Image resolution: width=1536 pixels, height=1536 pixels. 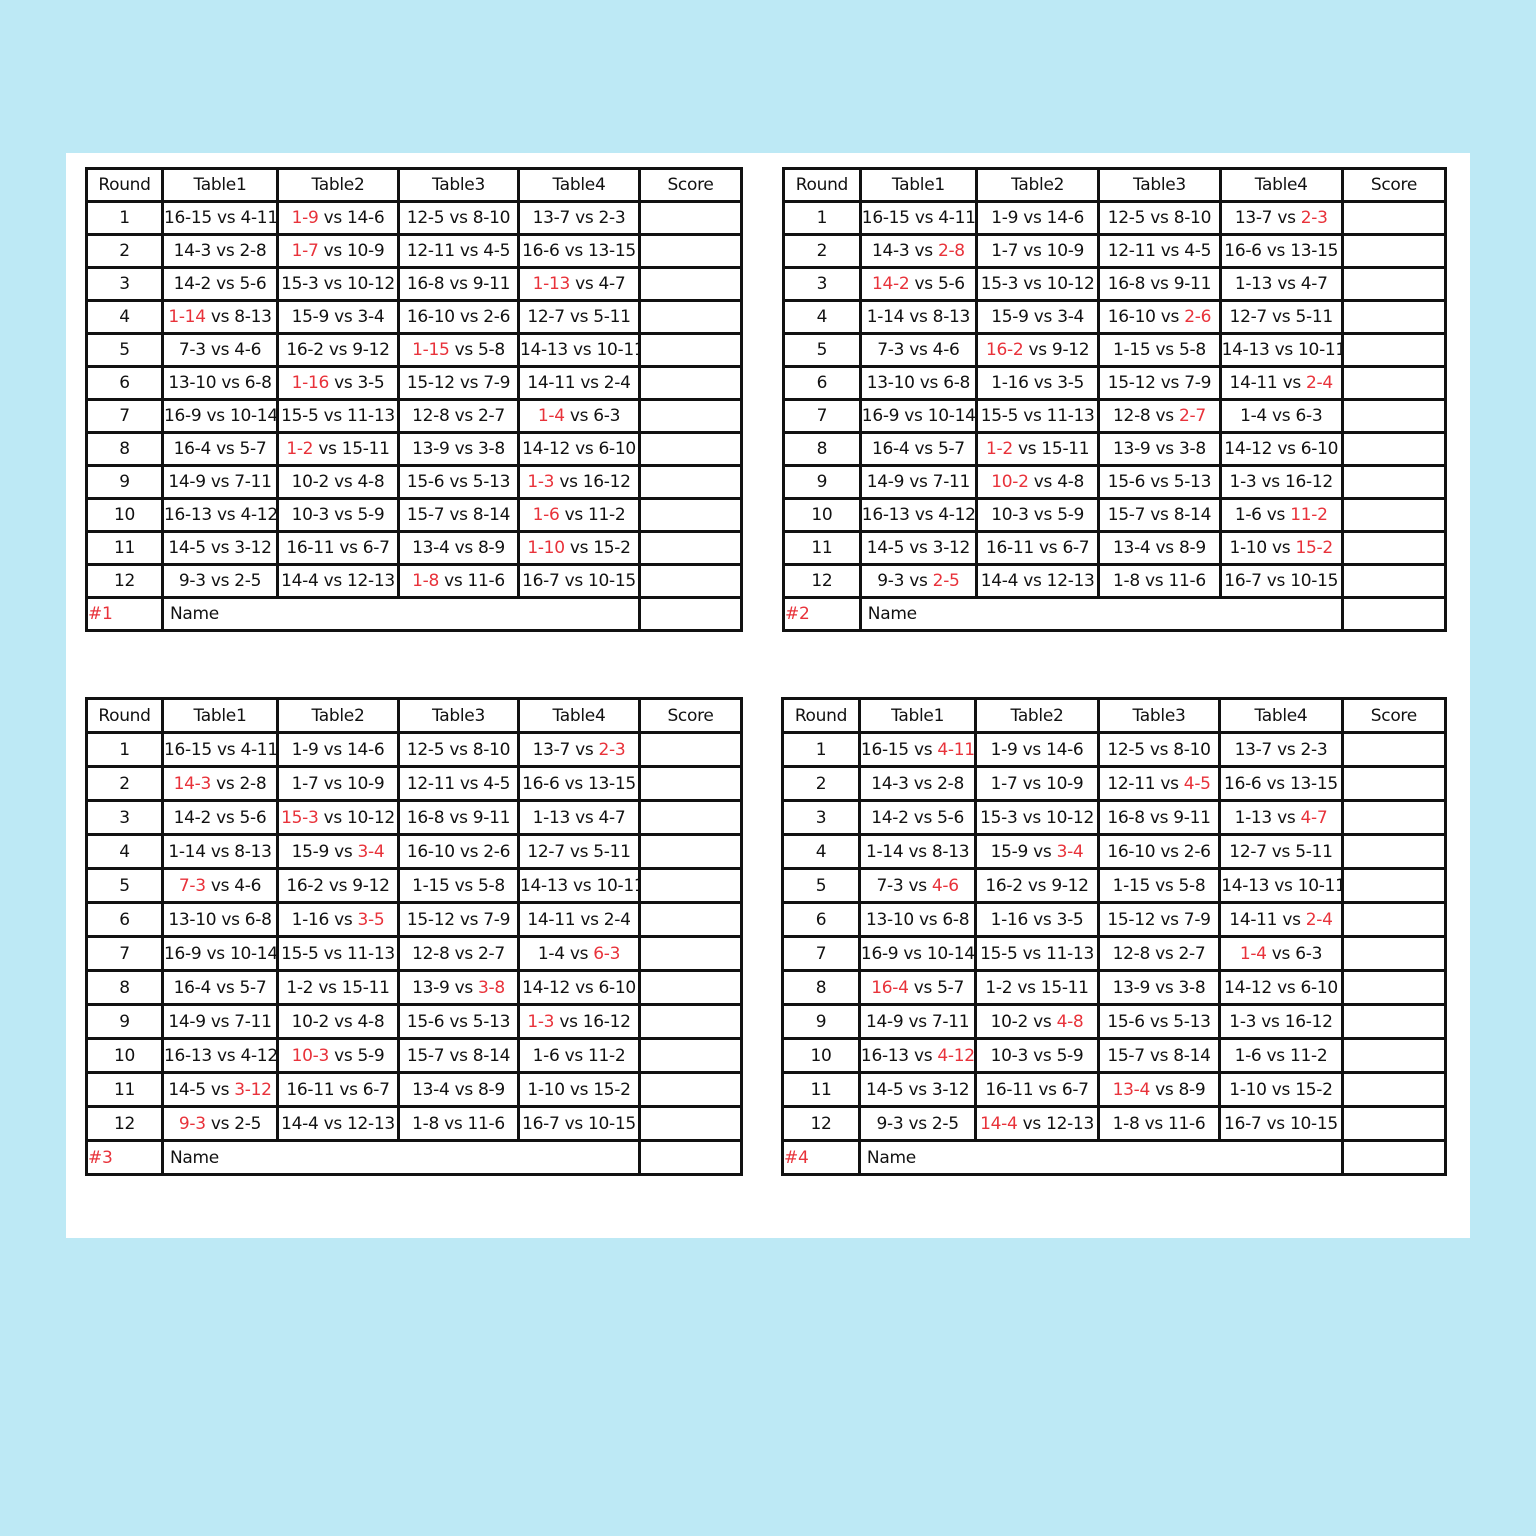 I want to click on pair-left: 16-10, so click(x=1131, y=317).